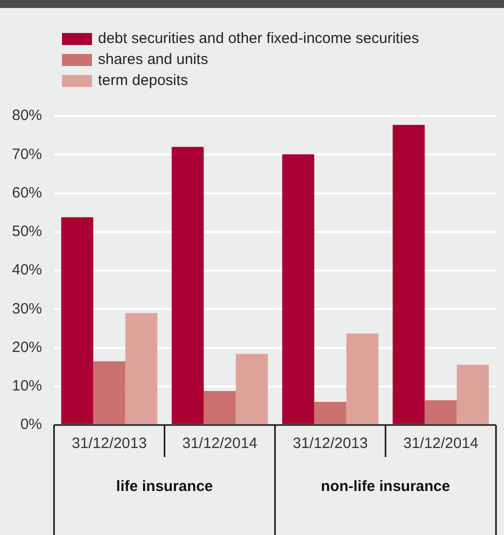  I want to click on legend-label: term deposits, so click(143, 80).